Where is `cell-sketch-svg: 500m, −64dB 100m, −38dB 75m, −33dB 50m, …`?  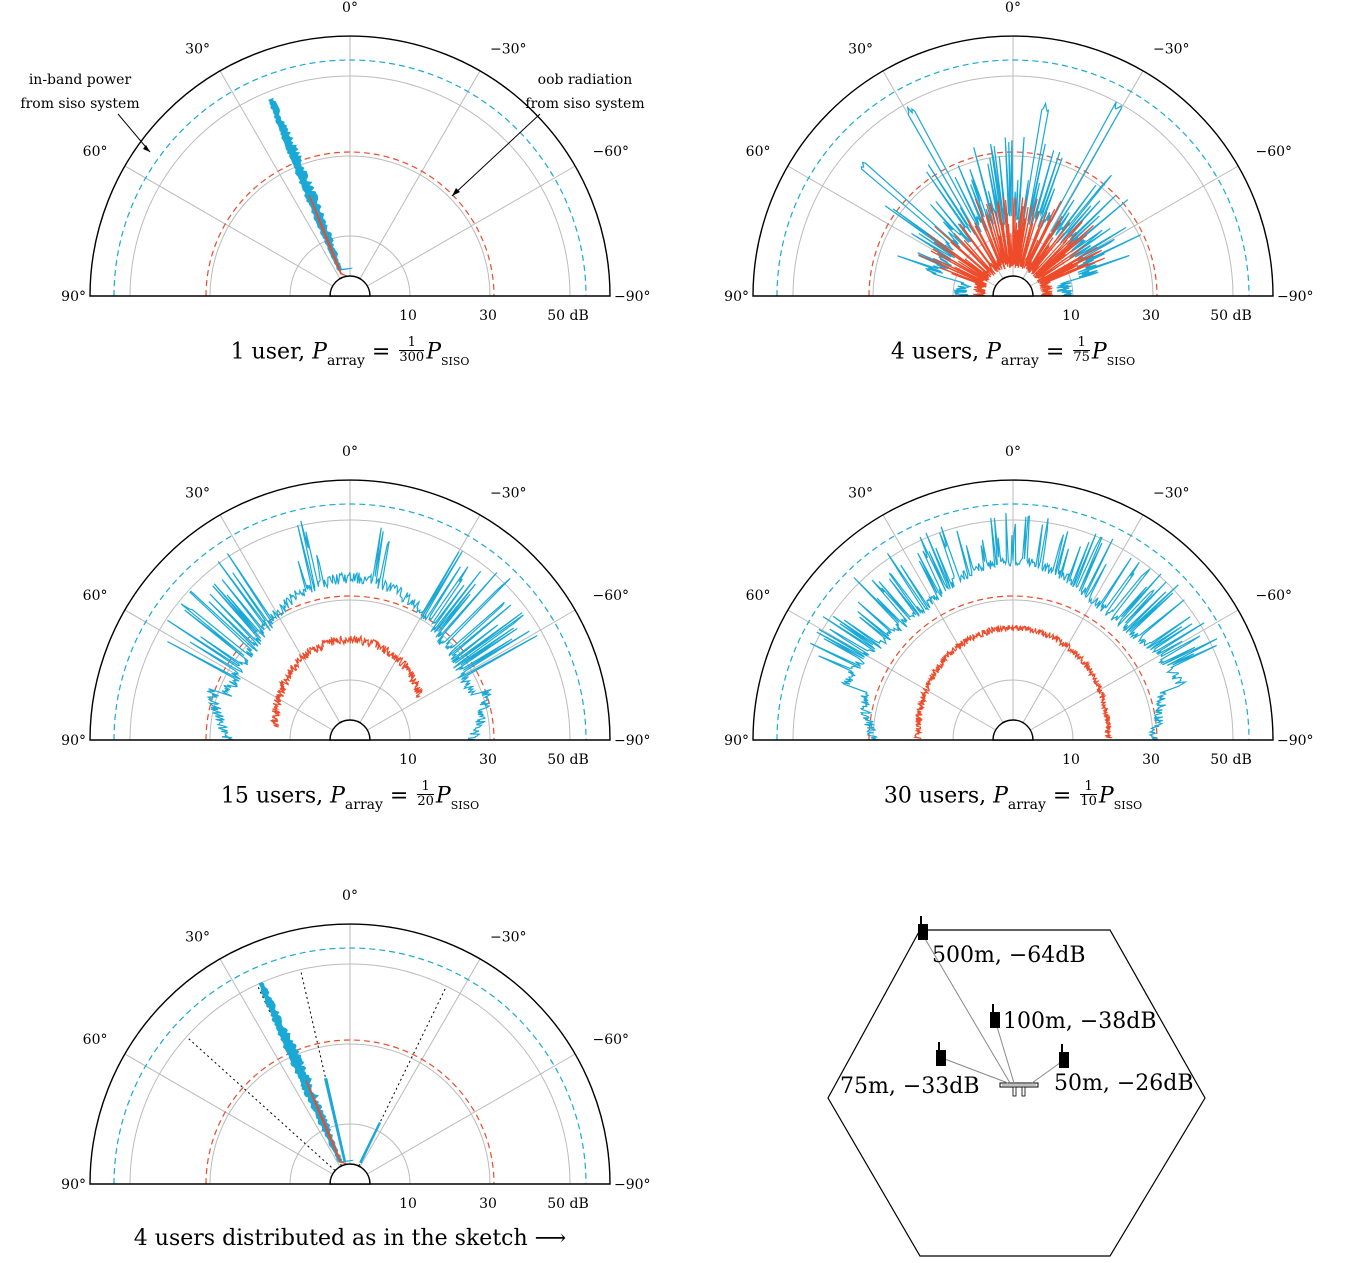 cell-sketch-svg: 500m, −64dB 100m, −38dB 75m, −33dB 50m, … is located at coordinates (1016, 1086).